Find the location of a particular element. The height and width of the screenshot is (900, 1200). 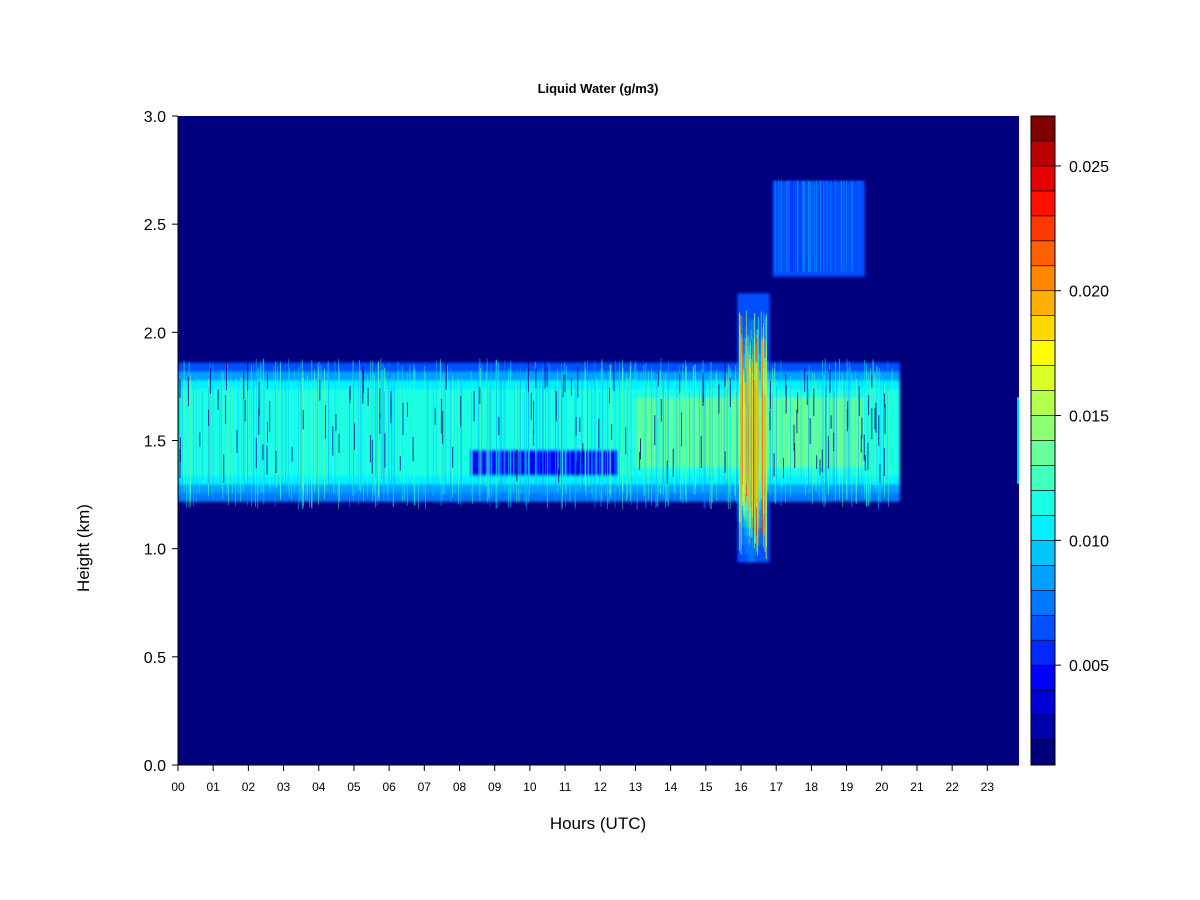

x-tick-label: 04 is located at coordinates (319, 787).